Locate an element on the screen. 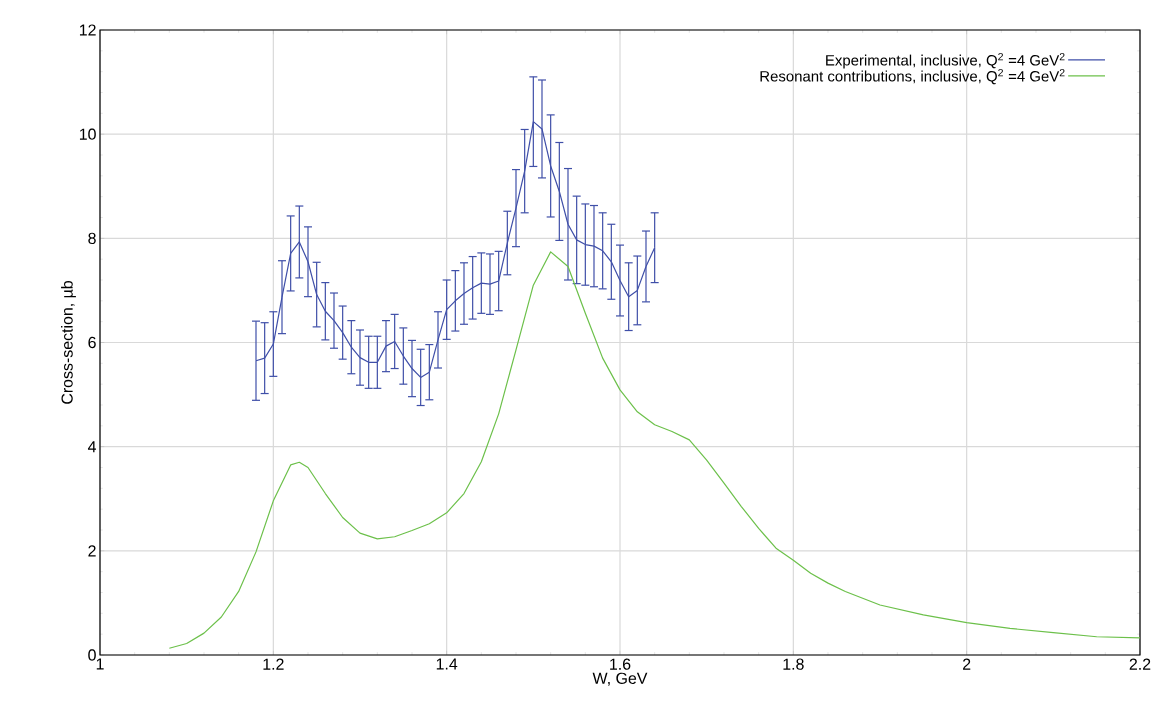 The image size is (1163, 728). x-tick-label: 2.2 is located at coordinates (1140, 664).